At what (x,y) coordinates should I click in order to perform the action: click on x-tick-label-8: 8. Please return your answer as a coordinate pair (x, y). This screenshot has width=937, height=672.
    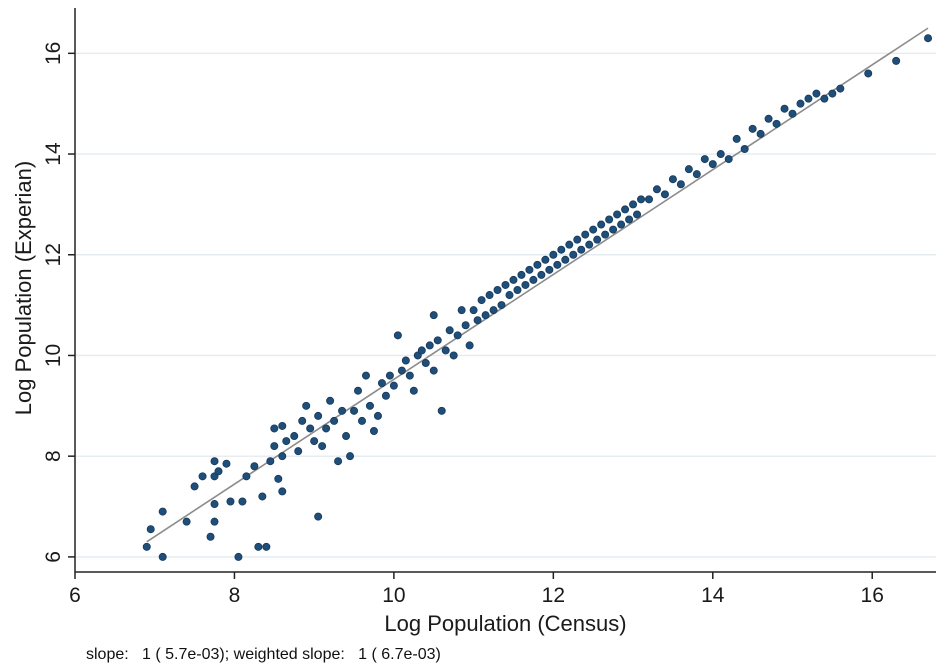
    Looking at the image, I should click on (235, 595).